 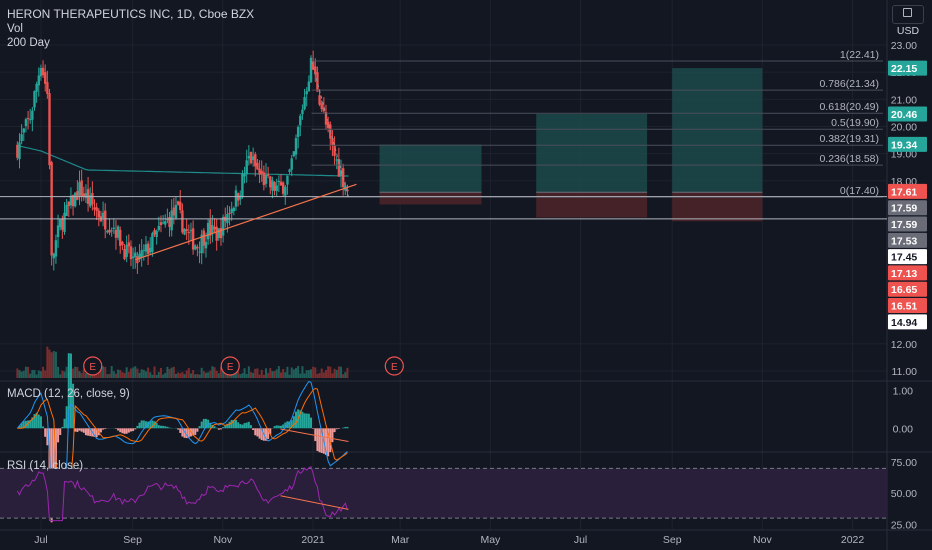 What do you see at coordinates (15, 29) in the screenshot?
I see `volume-legend: Vol` at bounding box center [15, 29].